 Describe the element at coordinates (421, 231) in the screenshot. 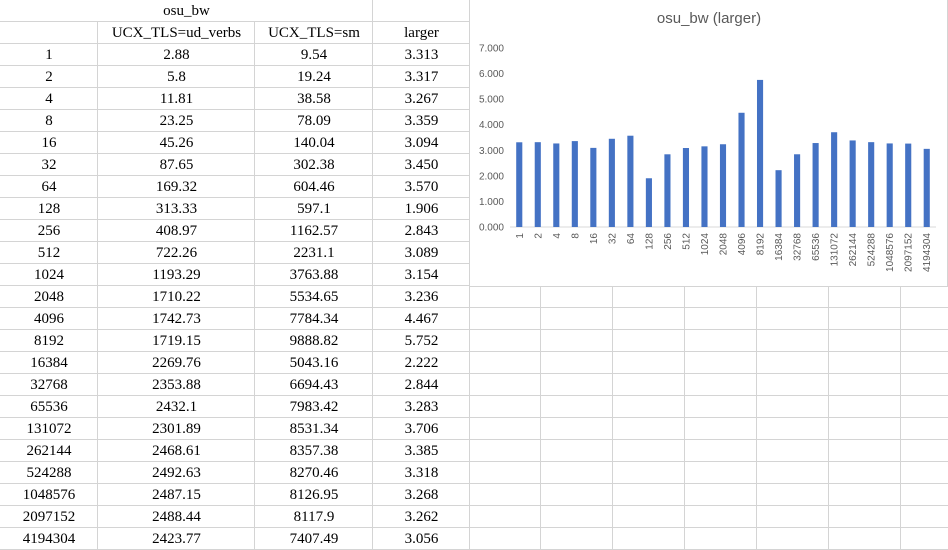

I see `data-cell: 2.843` at that location.